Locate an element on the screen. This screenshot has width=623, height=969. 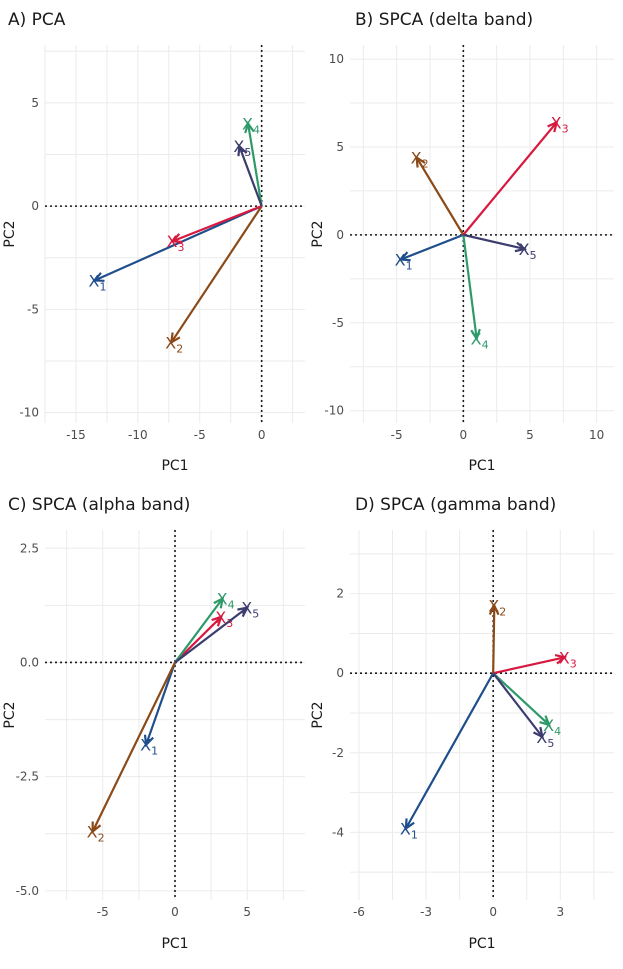
y-tick-label: 2.5 is located at coordinates (29, 548).